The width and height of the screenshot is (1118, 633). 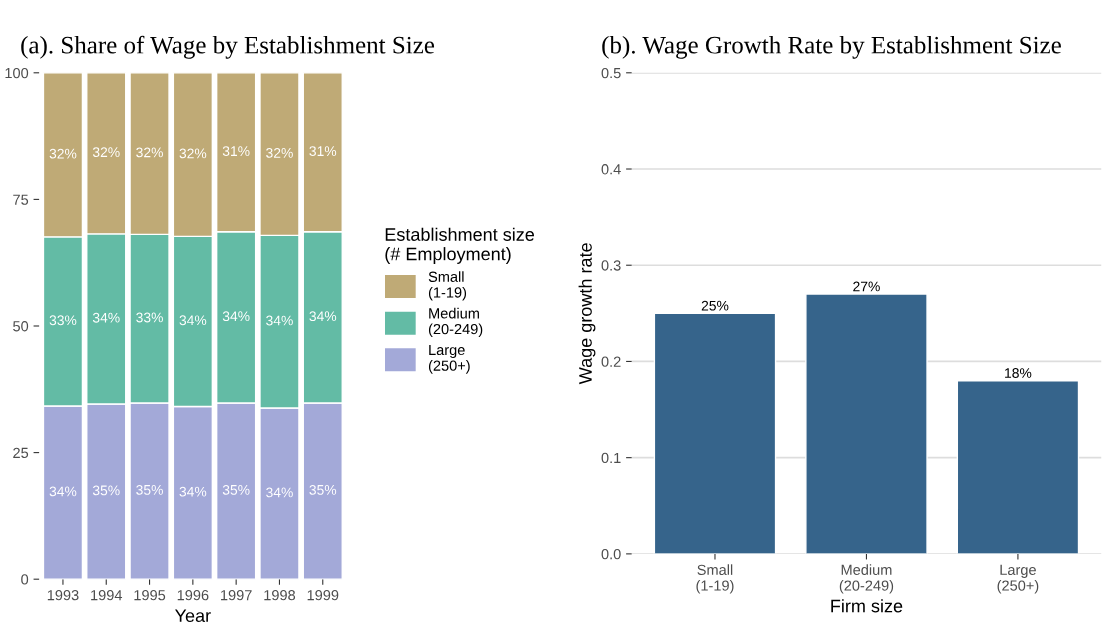 I want to click on y-tick-label: 75, so click(x=21, y=199).